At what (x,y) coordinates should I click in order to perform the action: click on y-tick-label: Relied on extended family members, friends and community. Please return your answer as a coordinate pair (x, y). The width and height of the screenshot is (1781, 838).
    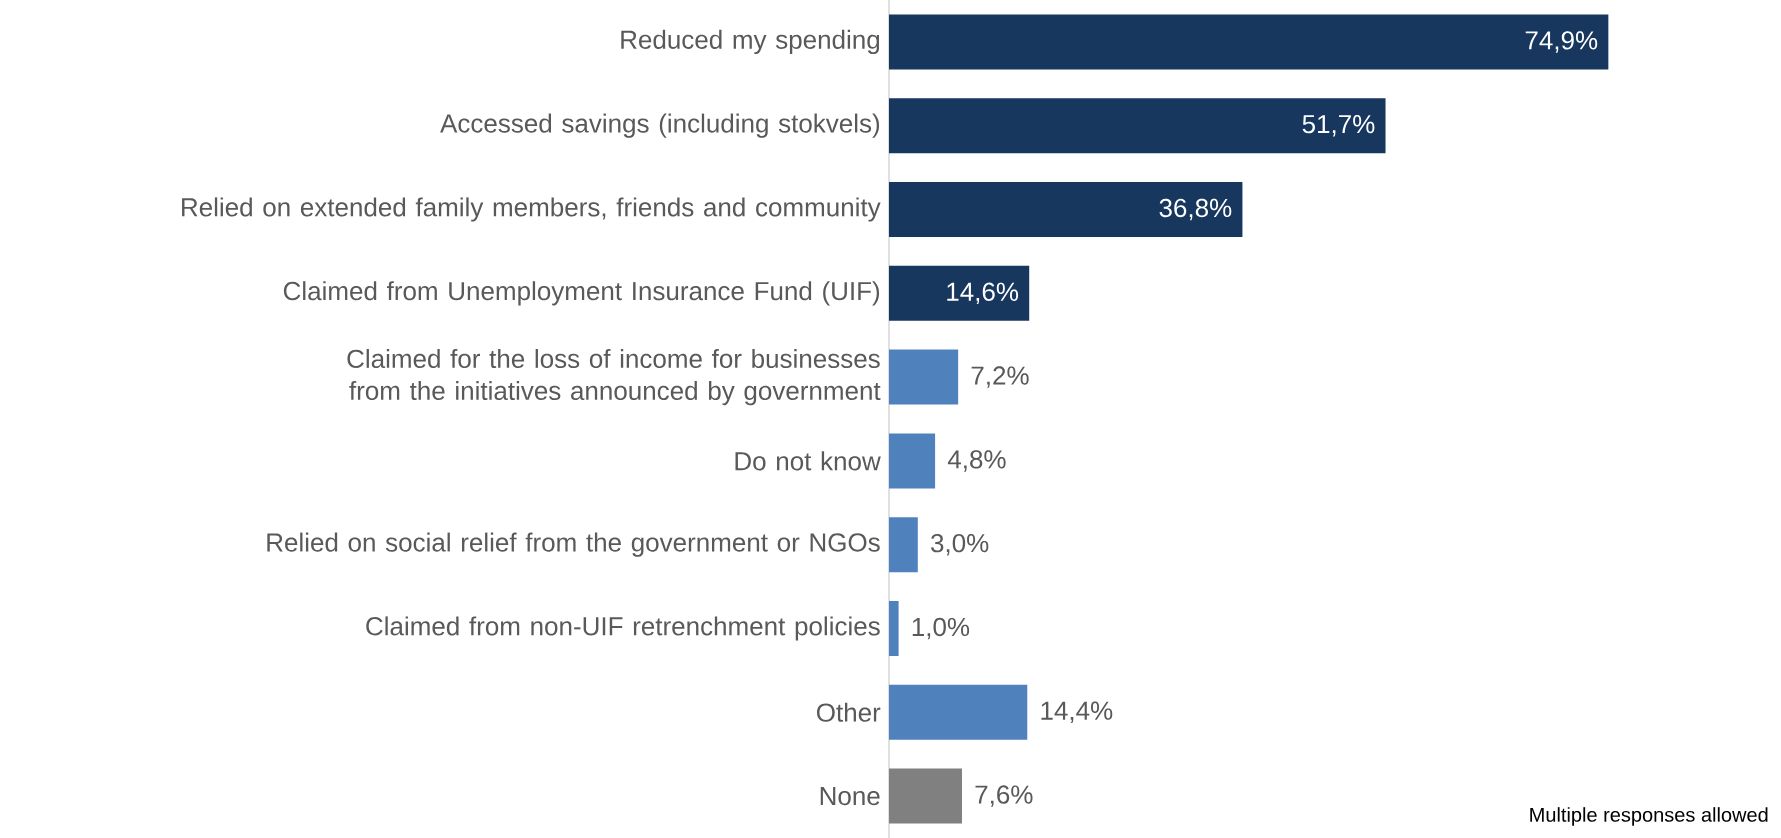
    Looking at the image, I should click on (531, 209).